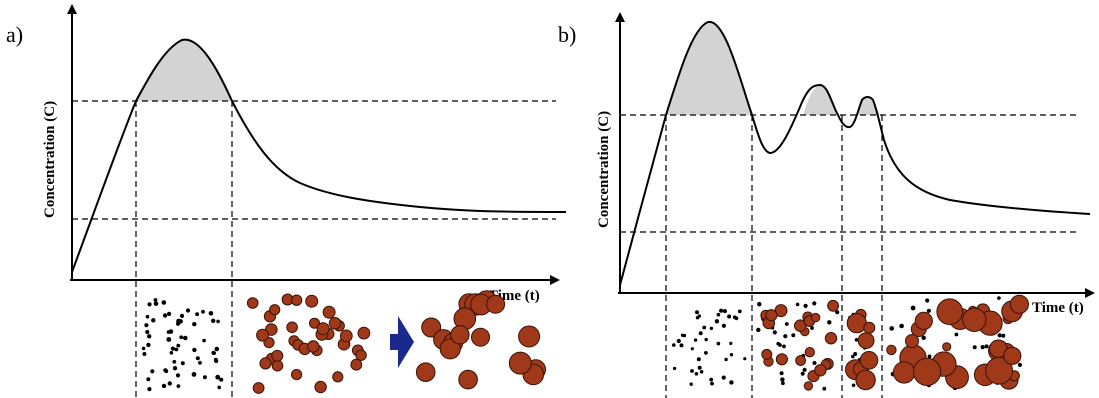  Describe the element at coordinates (1058, 308) in the screenshot. I see `panel-b-x-axis-title: Time (t)` at that location.